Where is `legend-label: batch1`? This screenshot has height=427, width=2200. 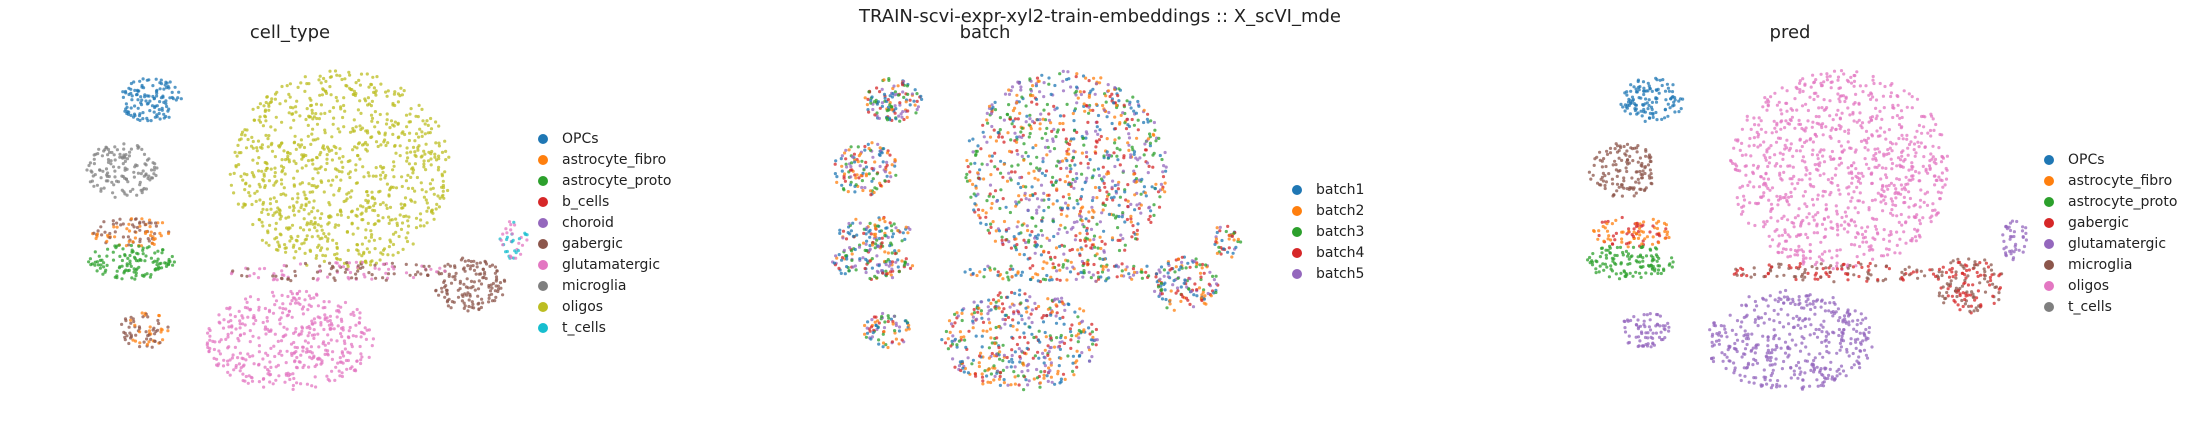 legend-label: batch1 is located at coordinates (1340, 189).